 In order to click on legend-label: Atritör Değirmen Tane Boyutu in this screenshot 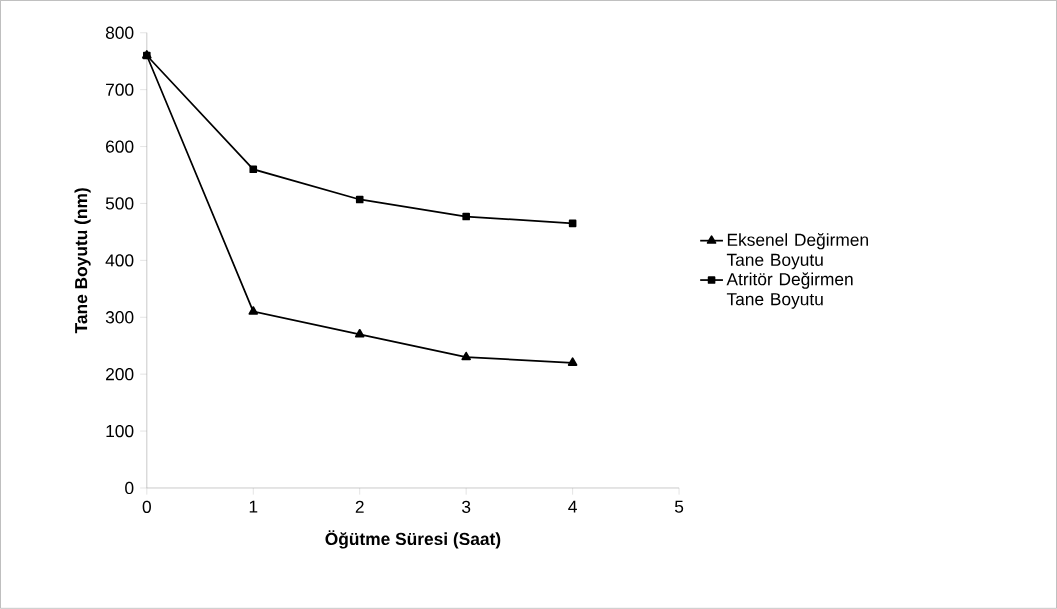, I will do `click(789, 290)`.